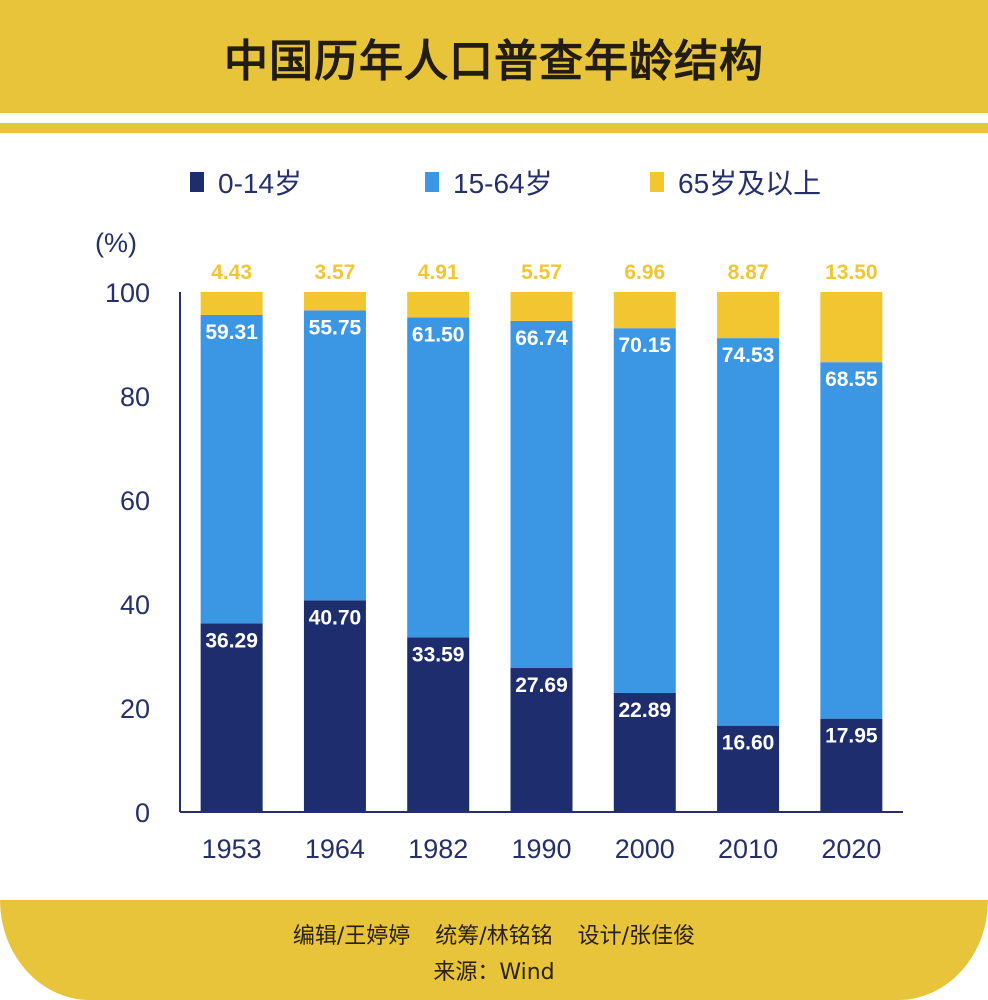  I want to click on data-label: 4.91, so click(438, 272).